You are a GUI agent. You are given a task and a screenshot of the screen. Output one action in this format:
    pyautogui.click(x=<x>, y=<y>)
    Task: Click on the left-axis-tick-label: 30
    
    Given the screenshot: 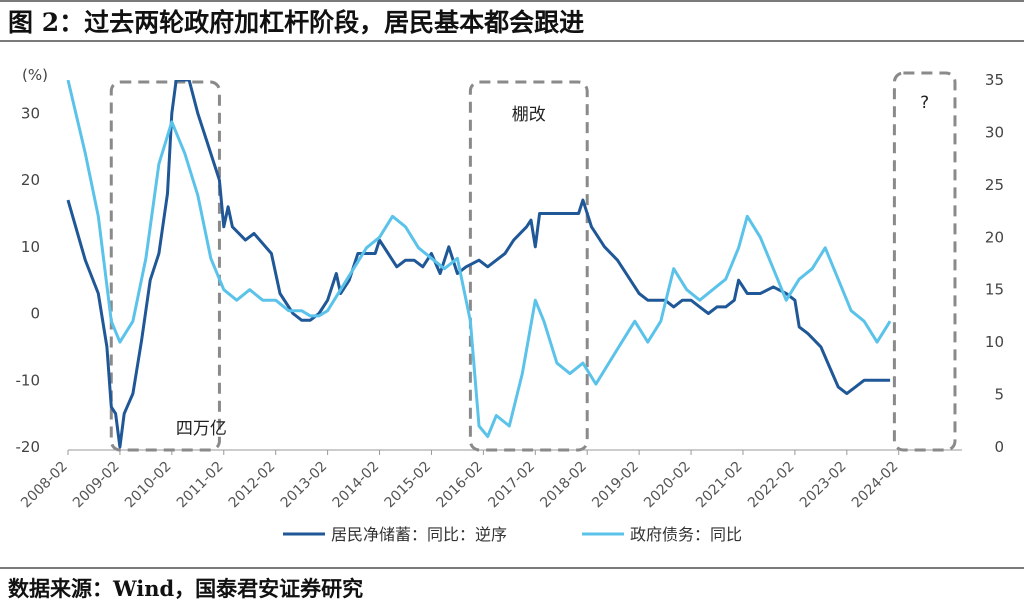 What is the action you would take?
    pyautogui.click(x=30, y=113)
    